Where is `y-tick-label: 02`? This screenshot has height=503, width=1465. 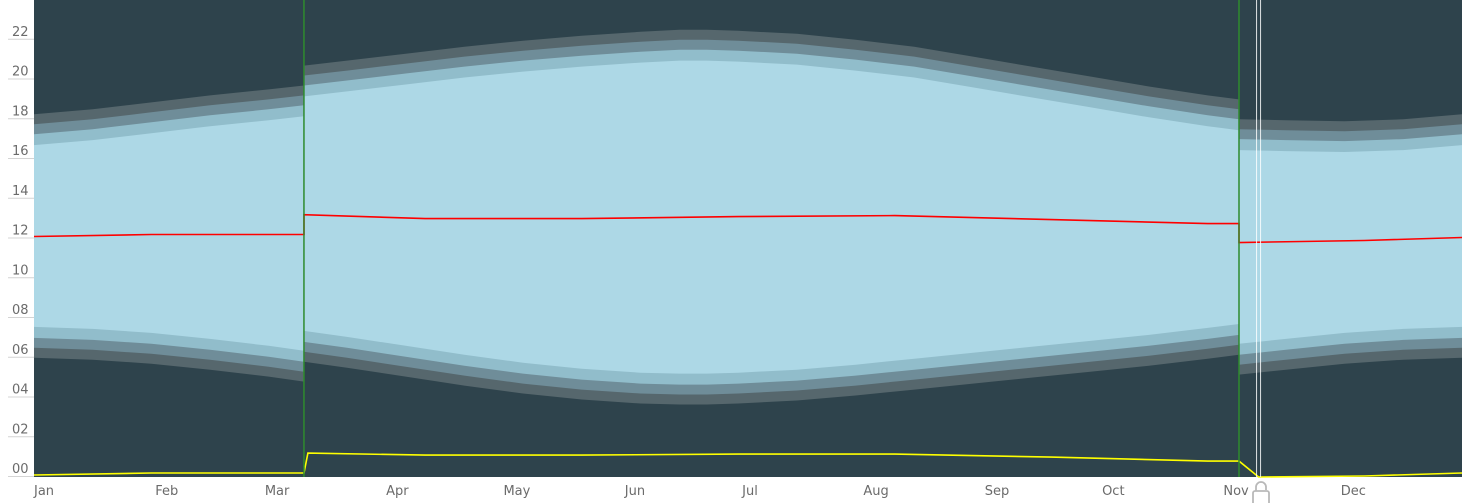
y-tick-label: 02 is located at coordinates (20, 429).